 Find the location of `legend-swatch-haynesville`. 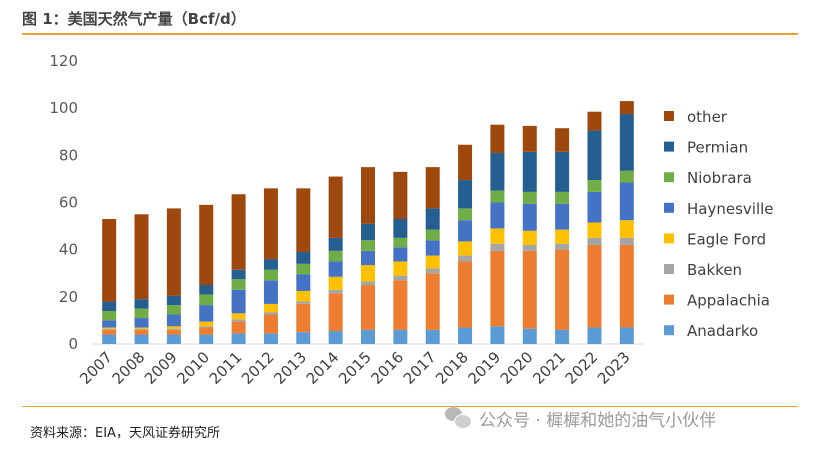

legend-swatch-haynesville is located at coordinates (669, 207).